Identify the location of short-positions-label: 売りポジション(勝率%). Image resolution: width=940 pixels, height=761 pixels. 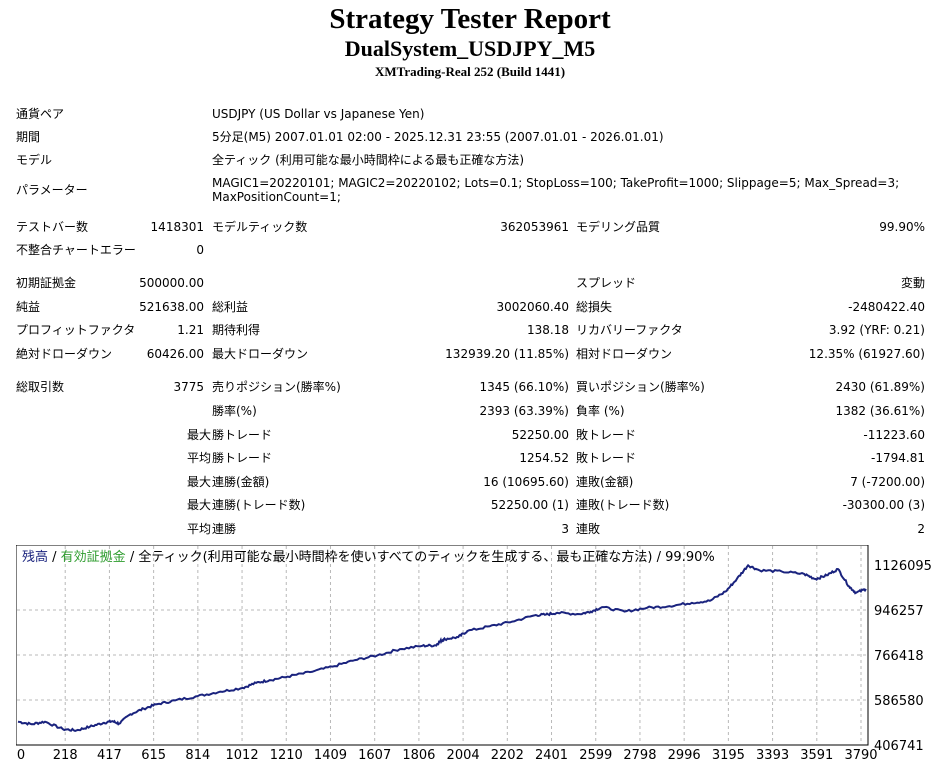
(276, 387).